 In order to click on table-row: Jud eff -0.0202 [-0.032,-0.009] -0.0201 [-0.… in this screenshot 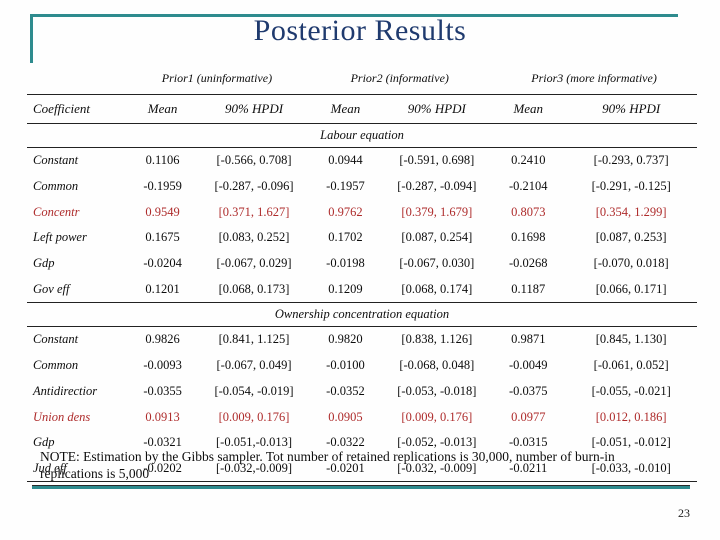, I will do `click(362, 469)`.